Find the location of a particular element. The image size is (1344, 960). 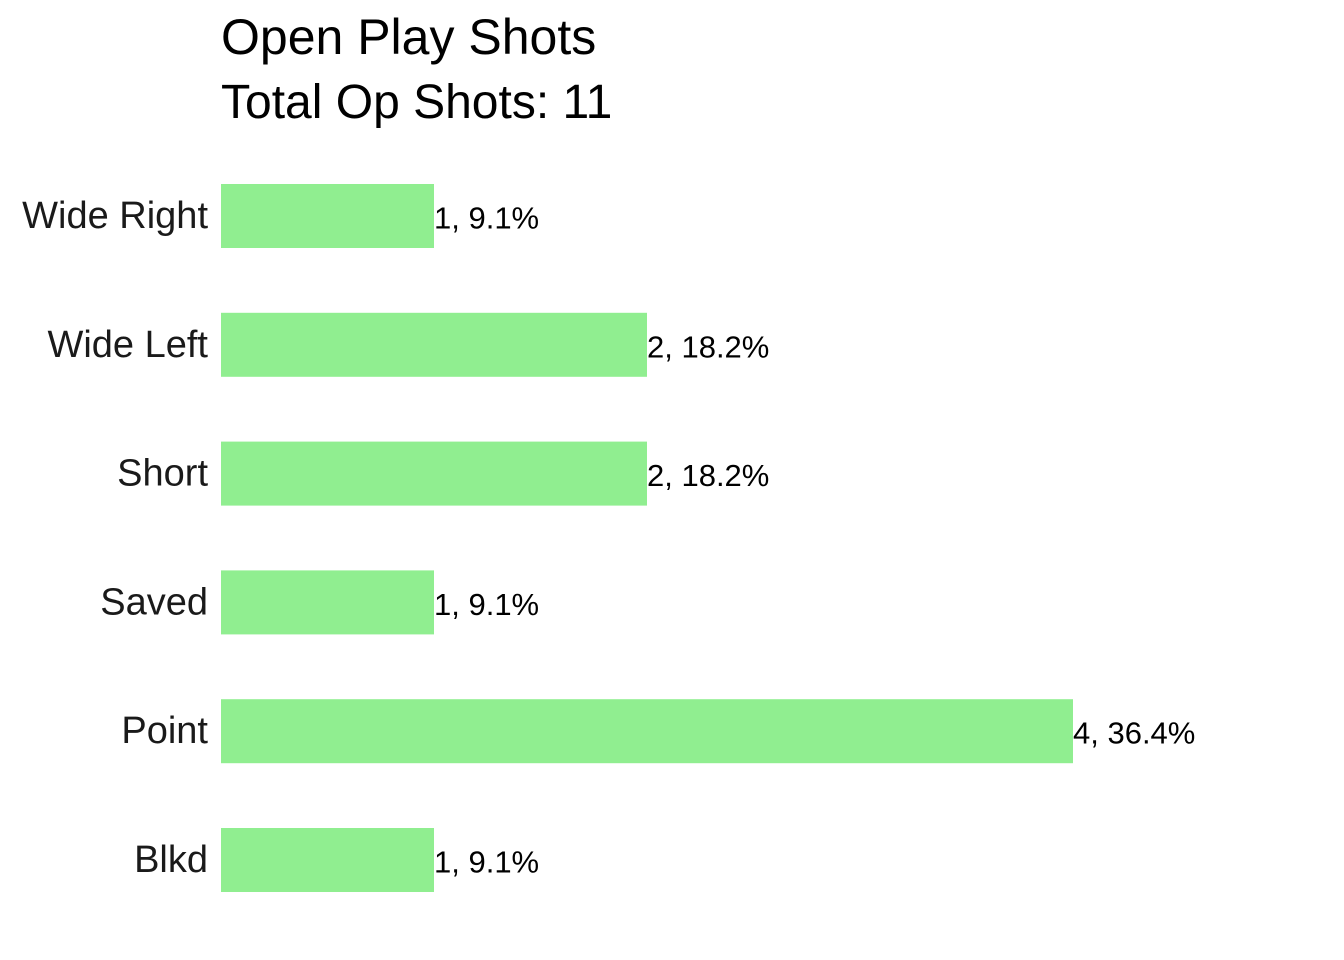

category-label: Wide Left is located at coordinates (127, 345).